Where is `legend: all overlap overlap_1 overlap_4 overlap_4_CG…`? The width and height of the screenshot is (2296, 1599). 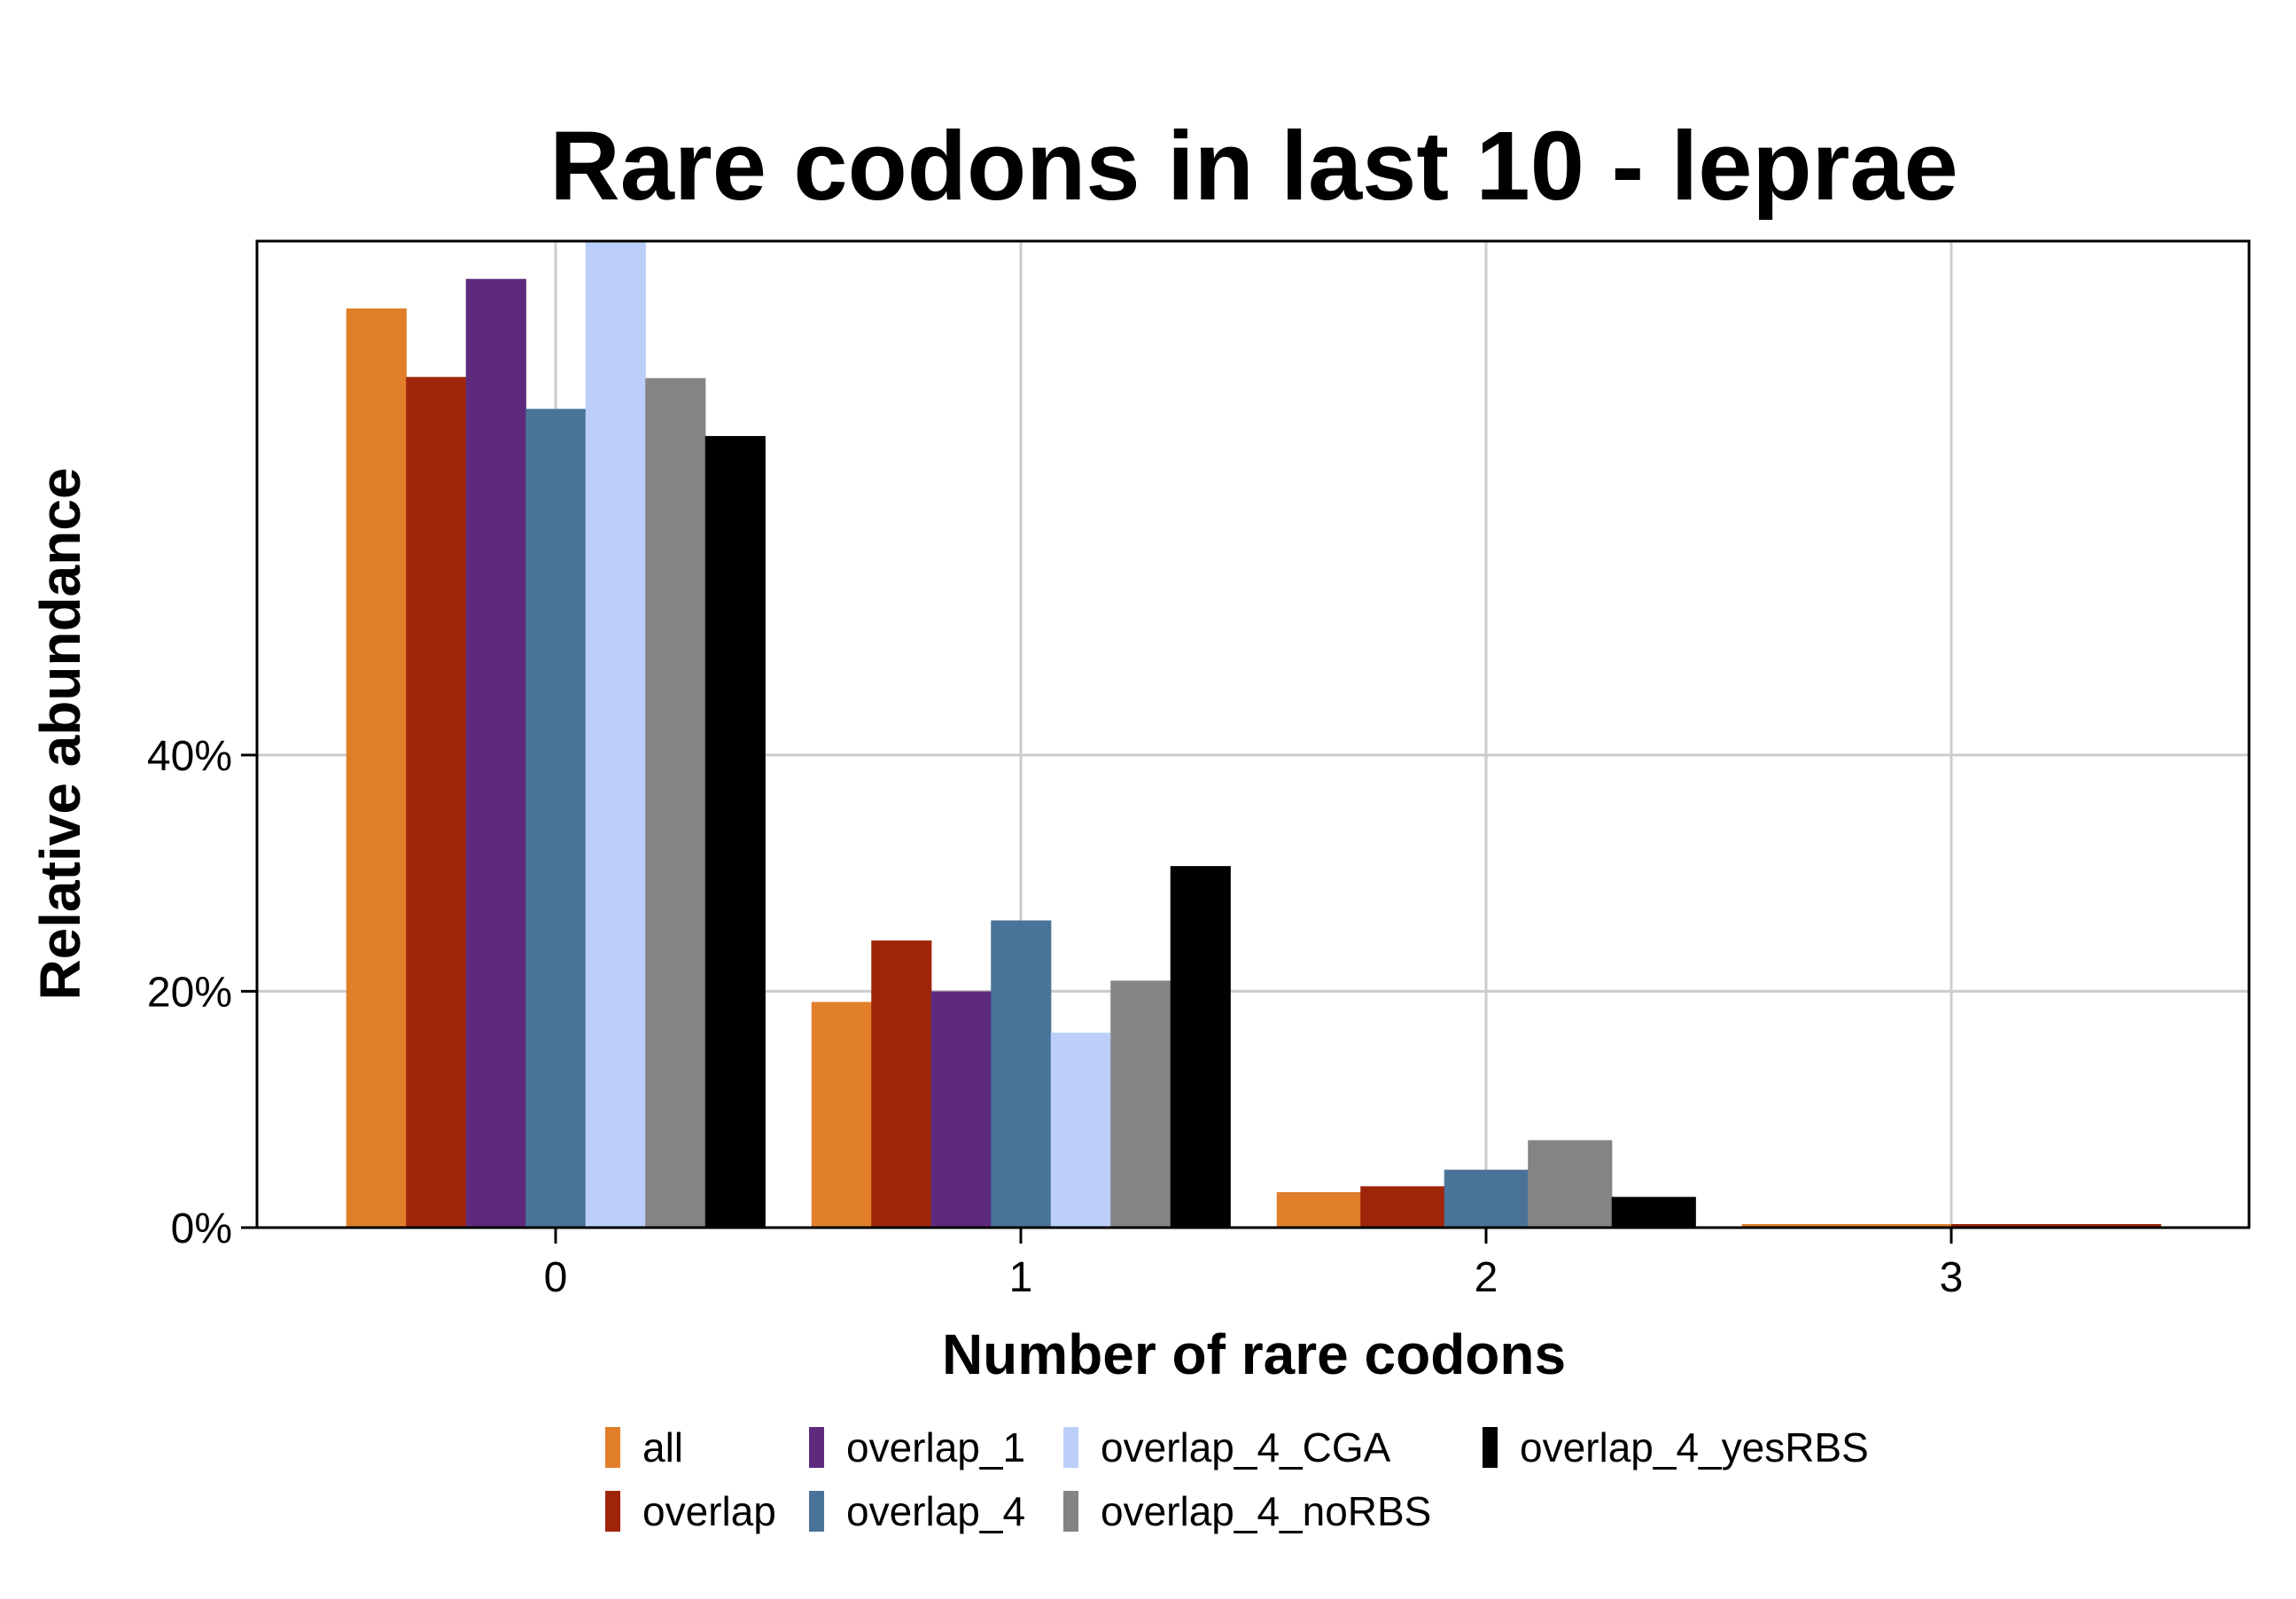 legend: all overlap overlap_1 overlap_4 overlap_4_CG… is located at coordinates (1237, 1479).